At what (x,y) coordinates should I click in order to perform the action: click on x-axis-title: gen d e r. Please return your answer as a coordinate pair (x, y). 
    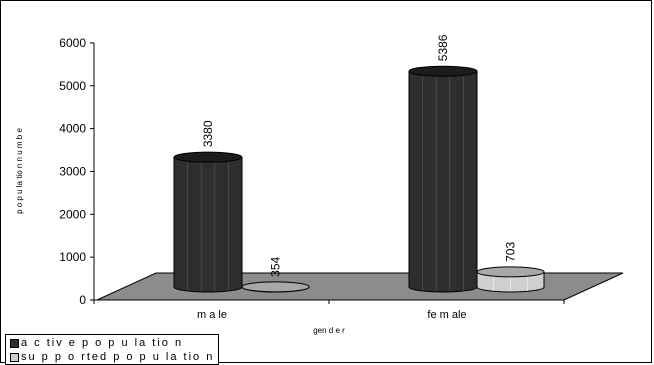
    Looking at the image, I should click on (329, 330).